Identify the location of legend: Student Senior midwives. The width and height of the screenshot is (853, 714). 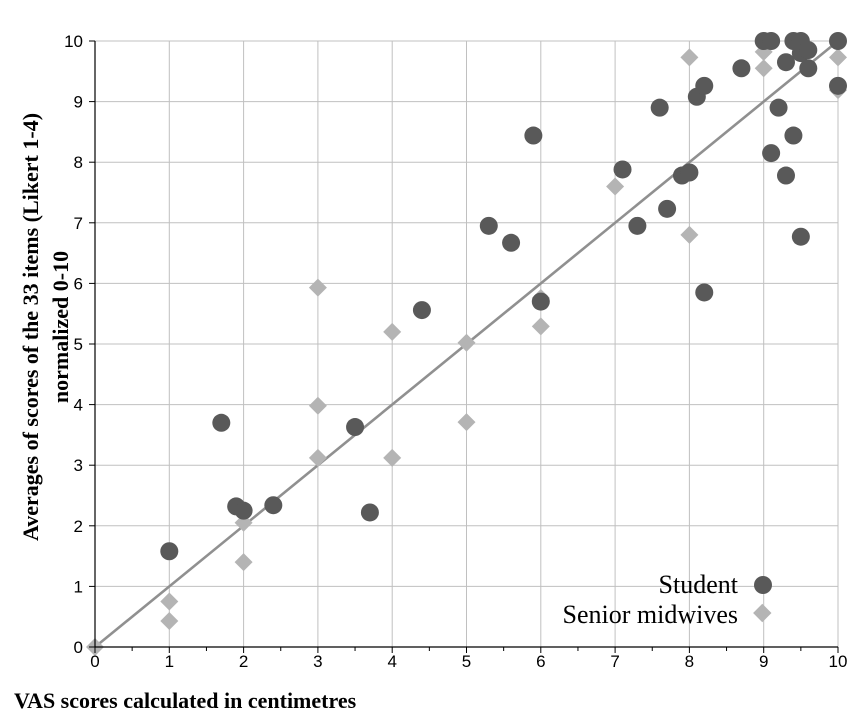
(667, 599).